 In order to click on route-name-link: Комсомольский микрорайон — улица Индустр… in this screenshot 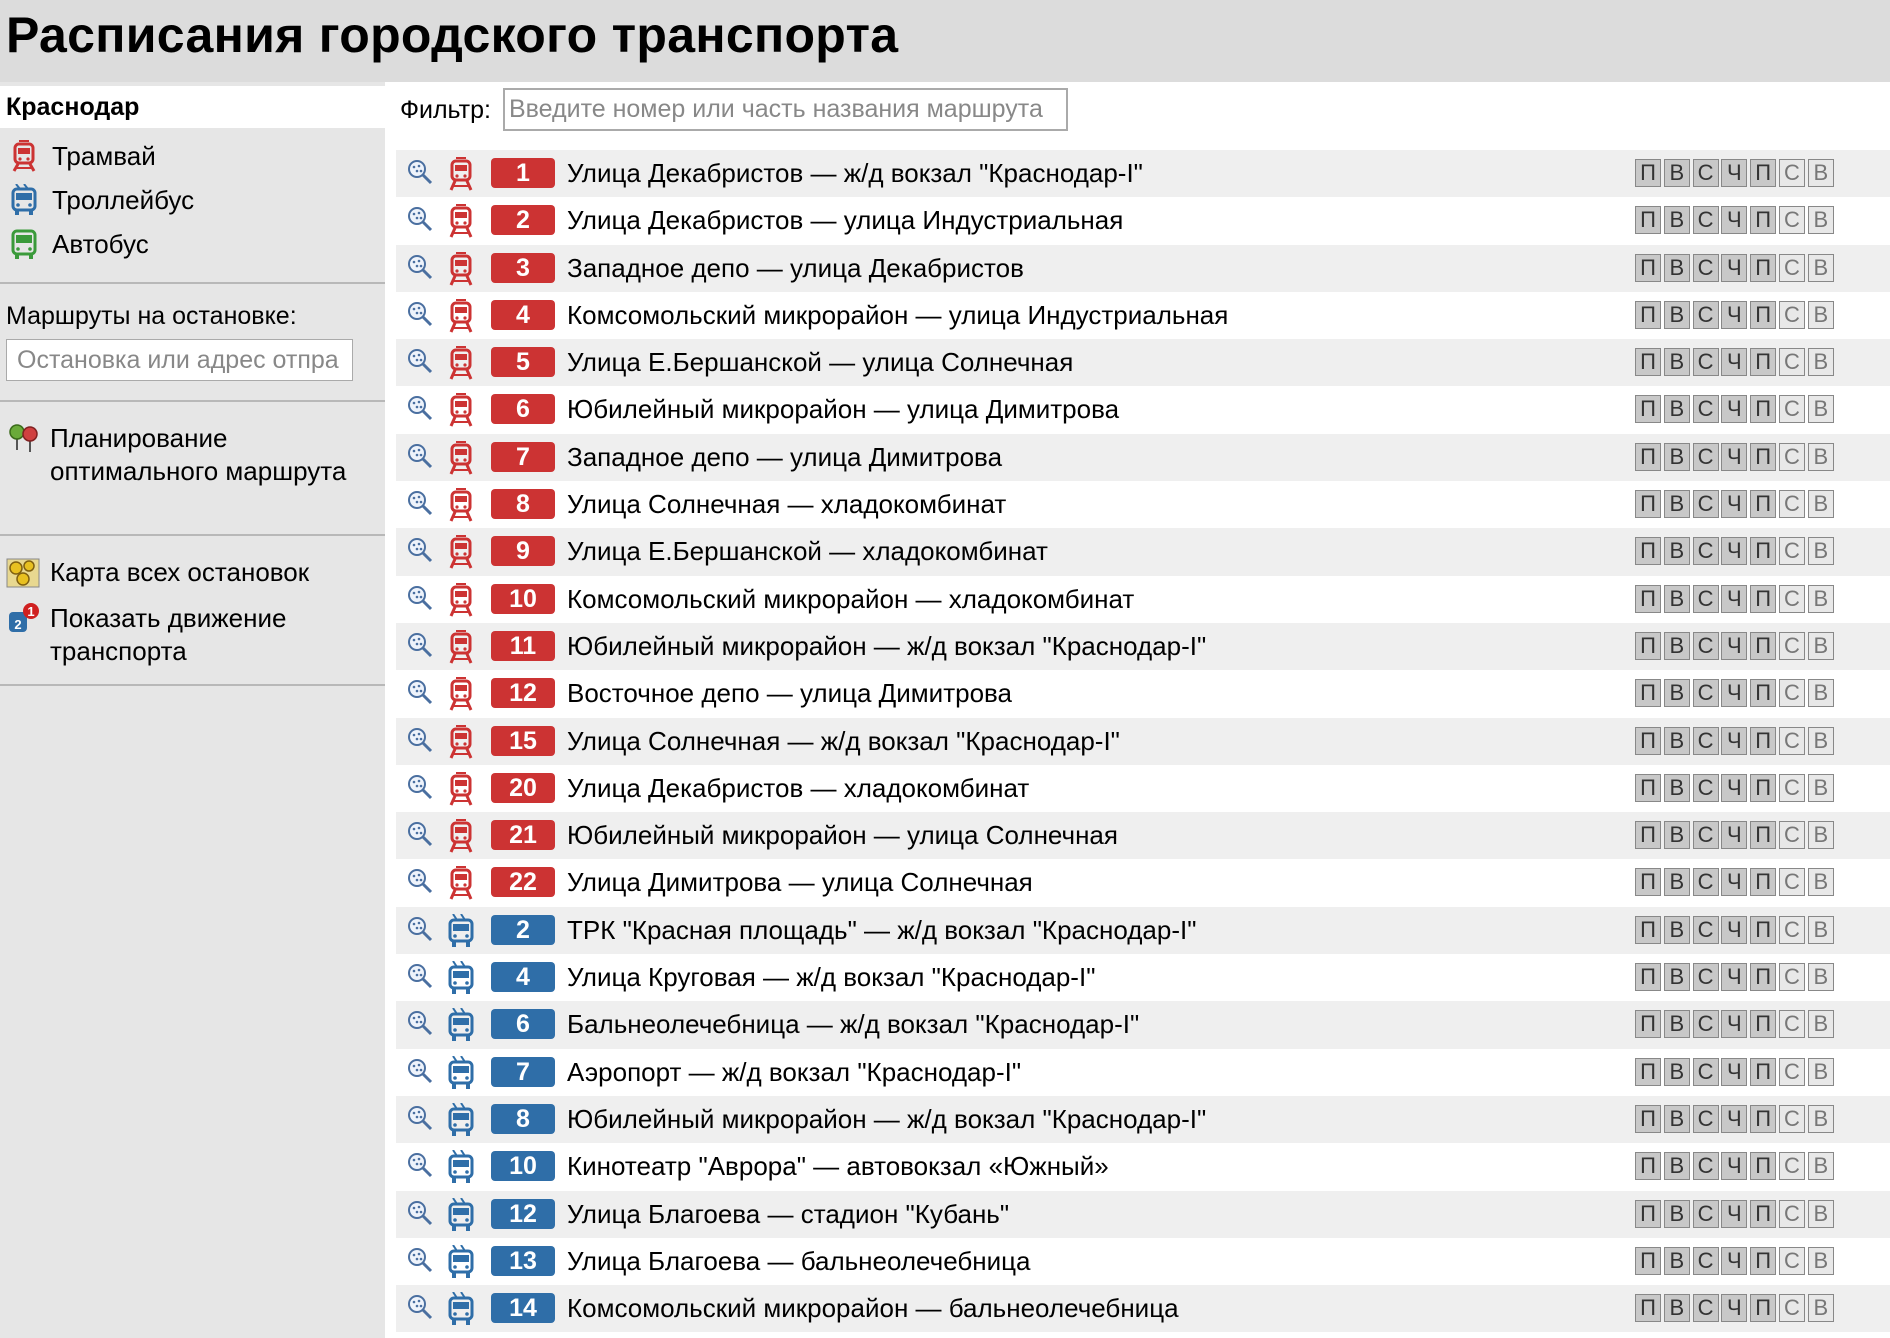, I will do `click(898, 314)`.